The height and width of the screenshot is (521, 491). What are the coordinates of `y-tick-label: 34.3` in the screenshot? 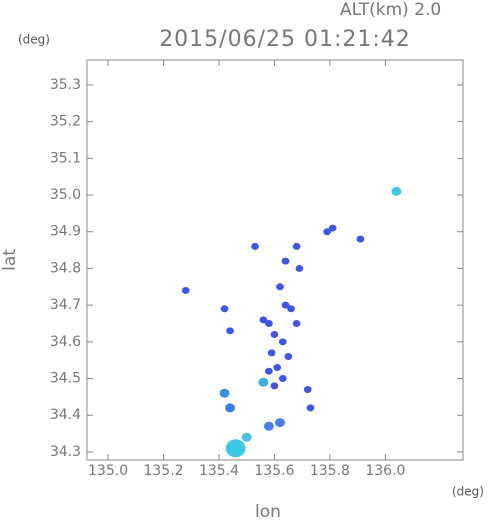 It's located at (65, 452).